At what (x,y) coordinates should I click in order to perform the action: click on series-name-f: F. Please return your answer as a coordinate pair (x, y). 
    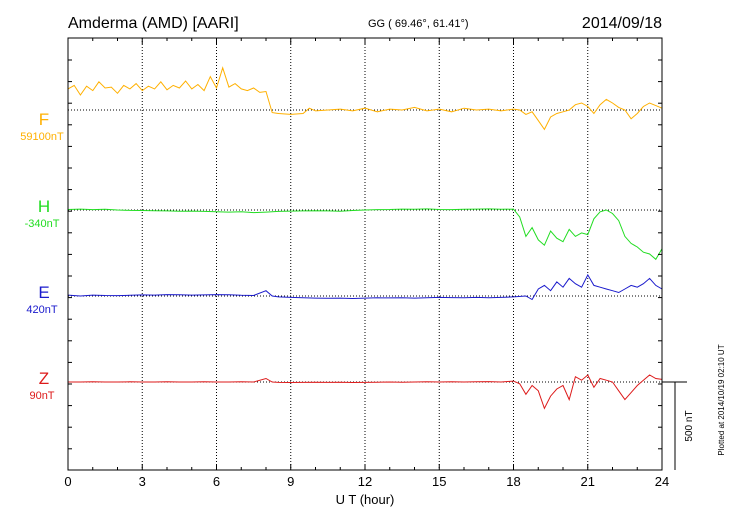
    Looking at the image, I should click on (44, 119).